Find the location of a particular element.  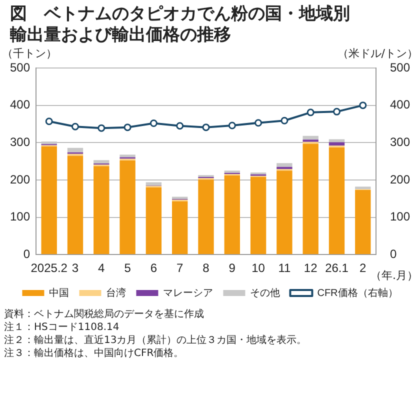

y-tick-label: 0 is located at coordinates (26, 253).